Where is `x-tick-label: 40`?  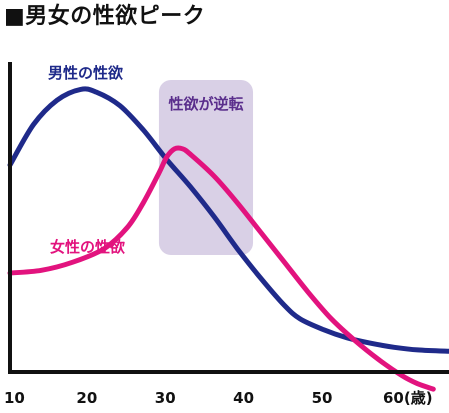
x-tick-label: 40 is located at coordinates (243, 398).